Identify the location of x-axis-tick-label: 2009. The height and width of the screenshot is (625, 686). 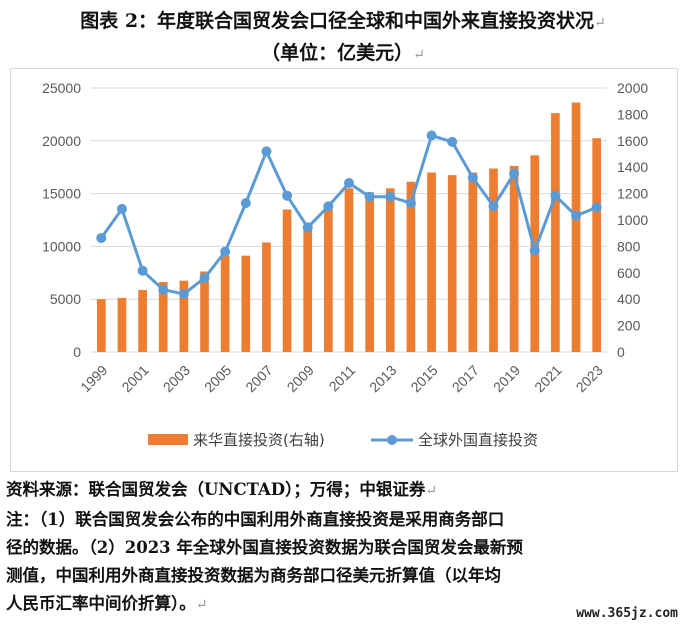
(300, 378).